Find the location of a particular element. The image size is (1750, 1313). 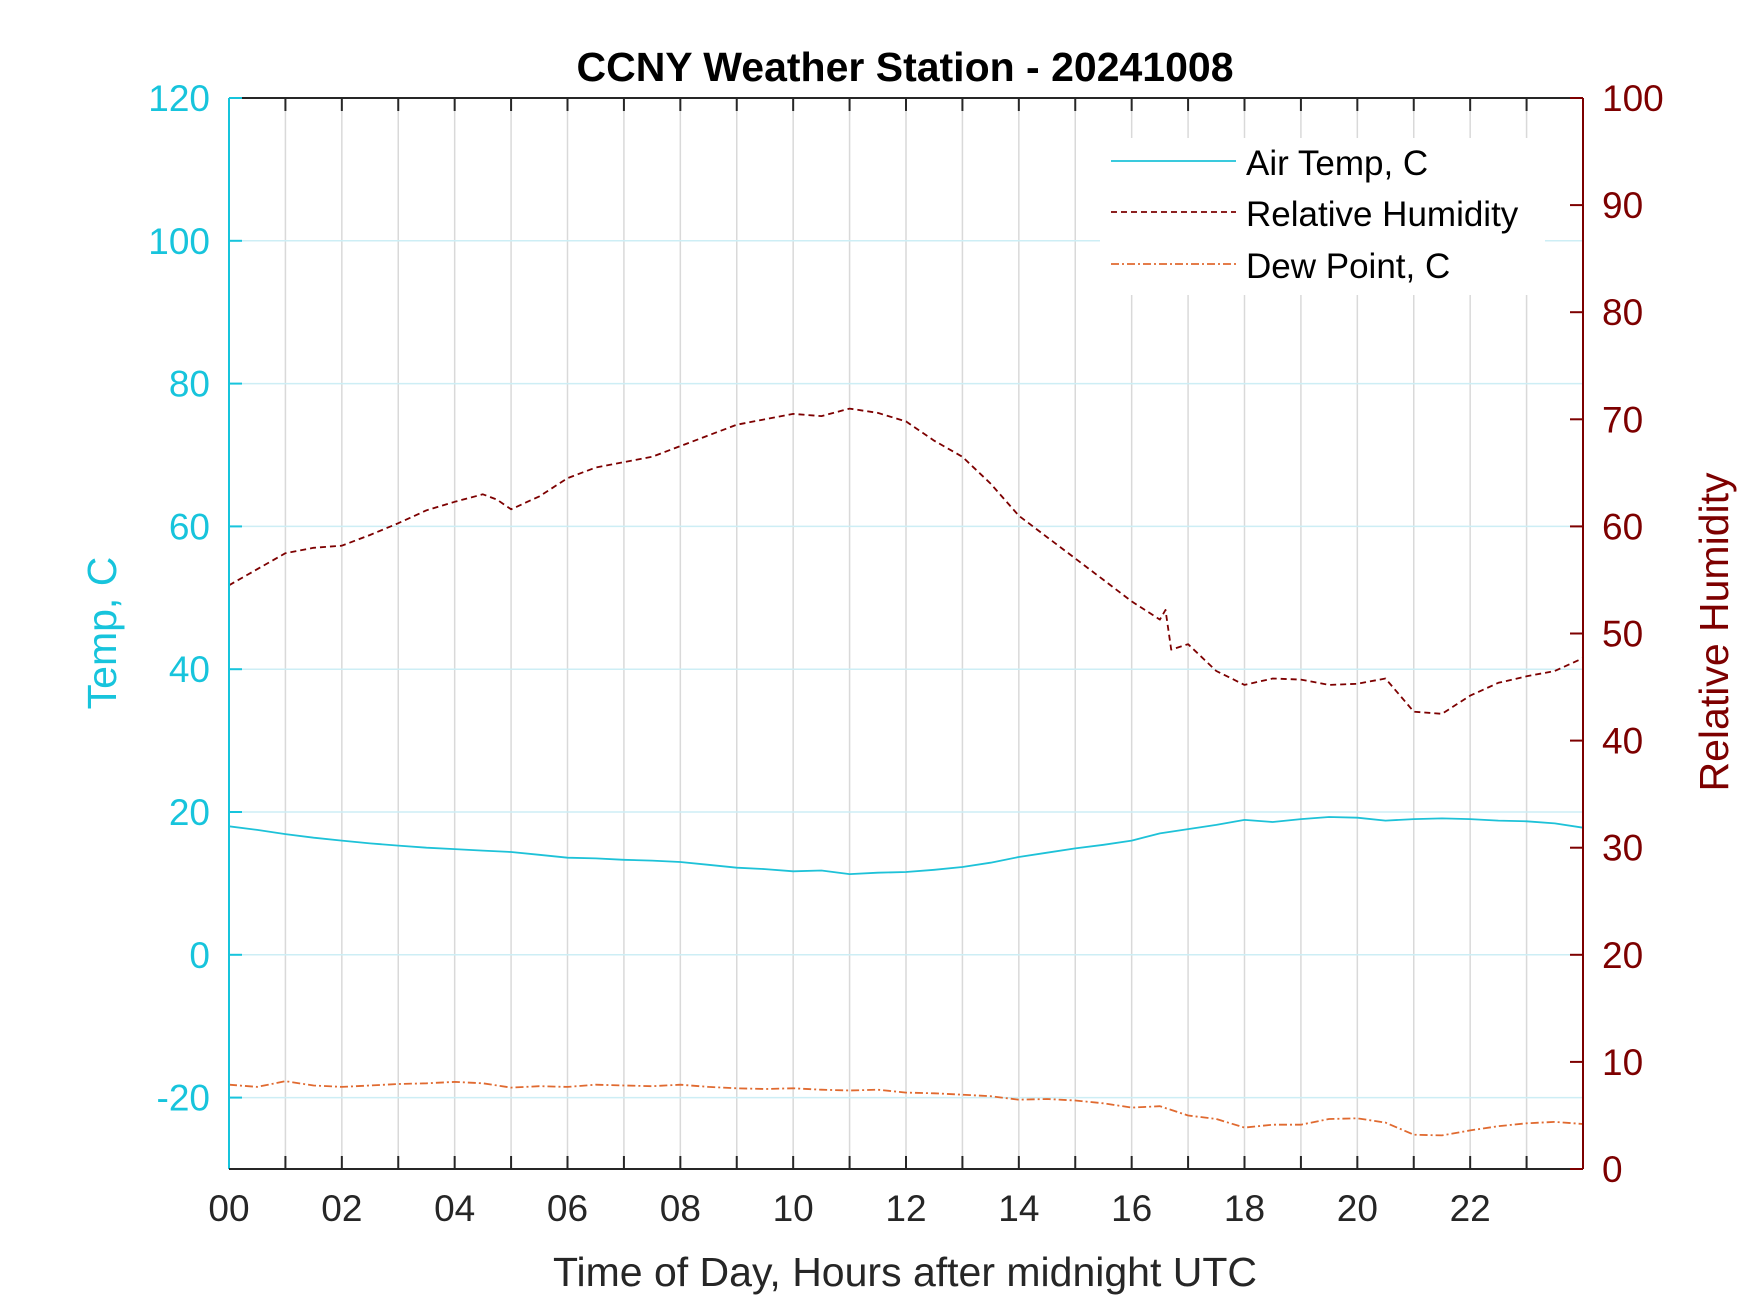

left-y-tick-label: -20 is located at coordinates (183, 1098).